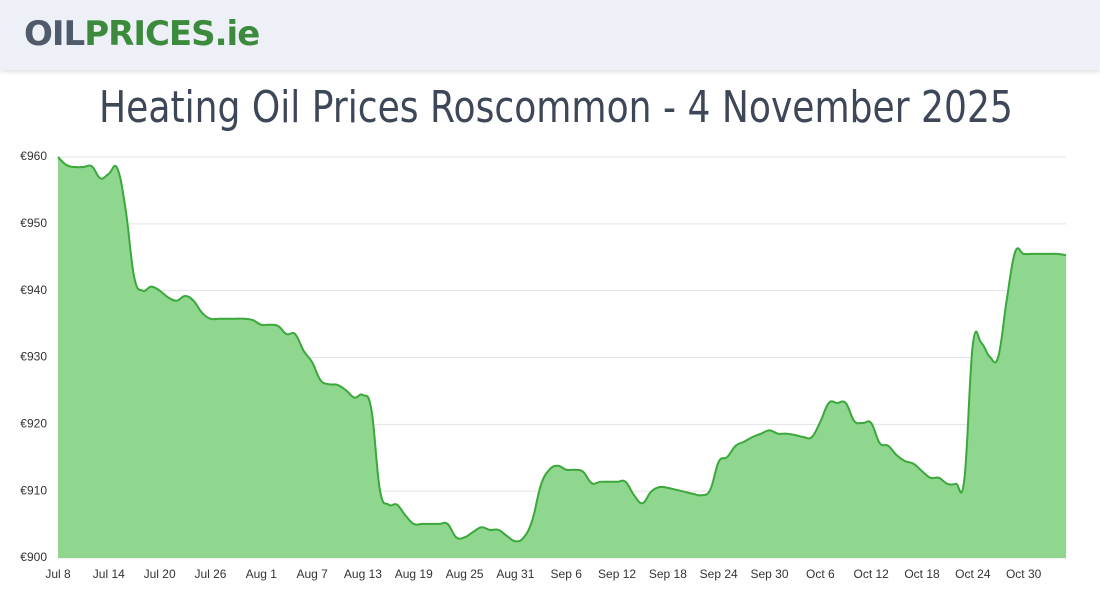  I want to click on x-tick-label: Sep 30, so click(770, 574).